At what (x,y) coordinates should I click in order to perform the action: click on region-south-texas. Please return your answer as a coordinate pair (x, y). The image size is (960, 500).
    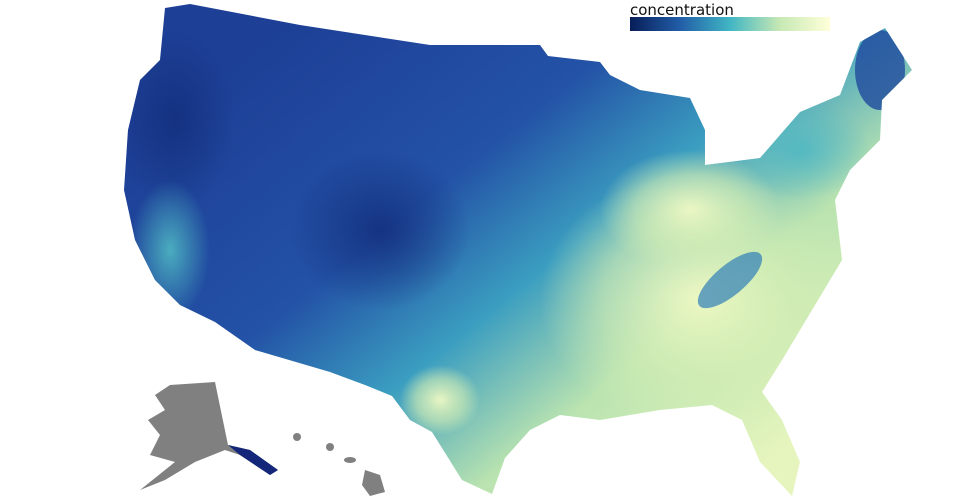
    Looking at the image, I should click on (440, 400).